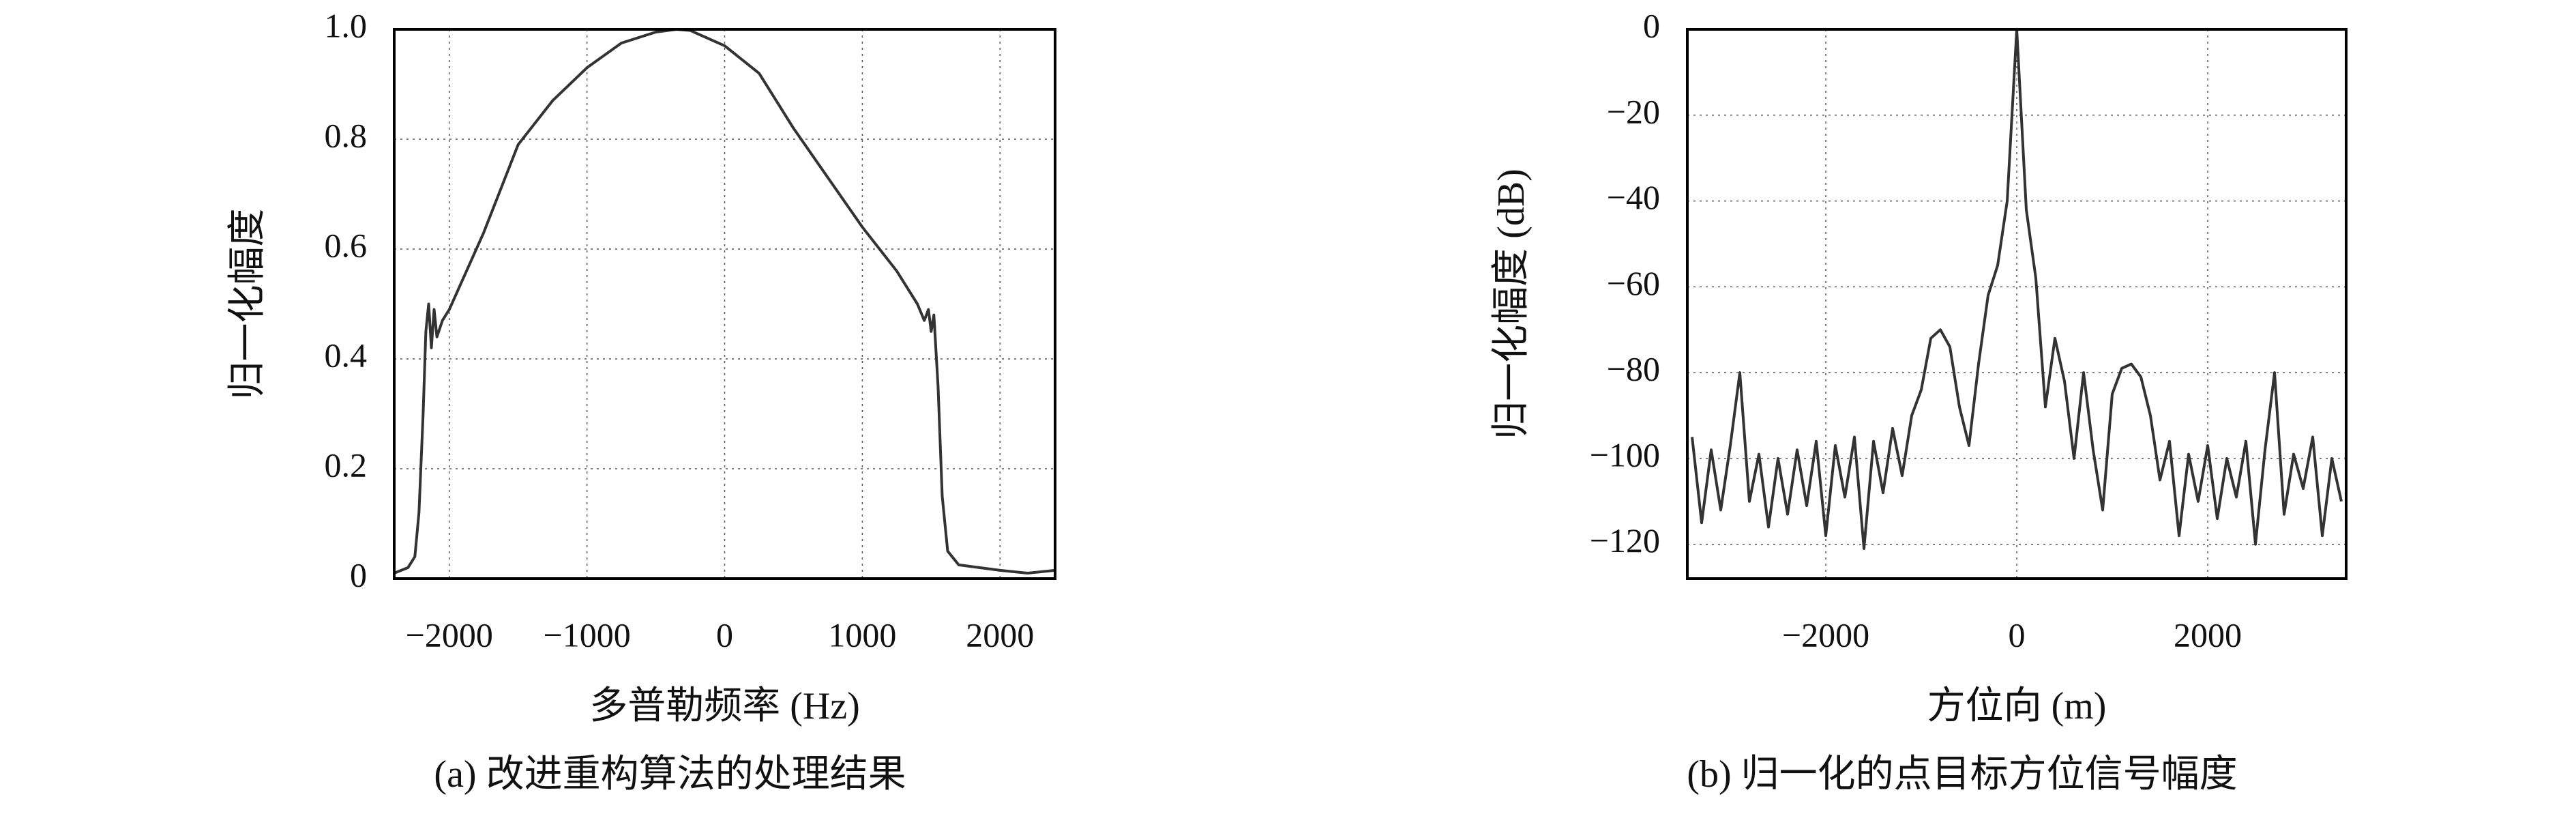  I want to click on x-tick-label: −1000, so click(587, 634).